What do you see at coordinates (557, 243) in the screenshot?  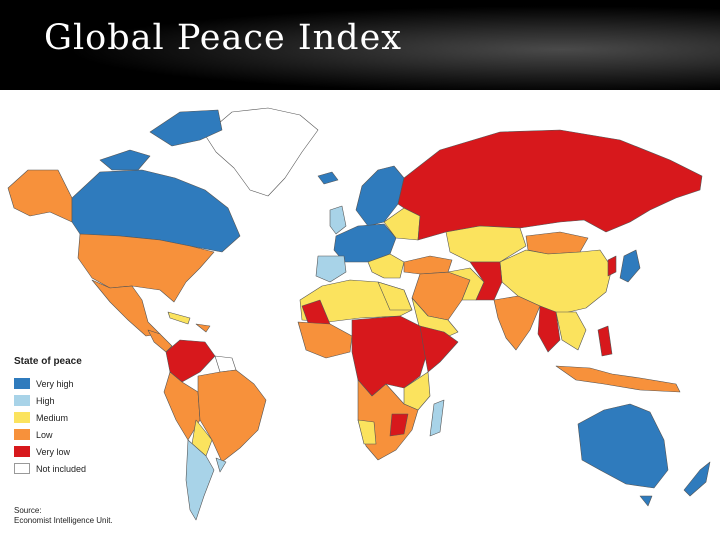 I see `region-mongolia` at bounding box center [557, 243].